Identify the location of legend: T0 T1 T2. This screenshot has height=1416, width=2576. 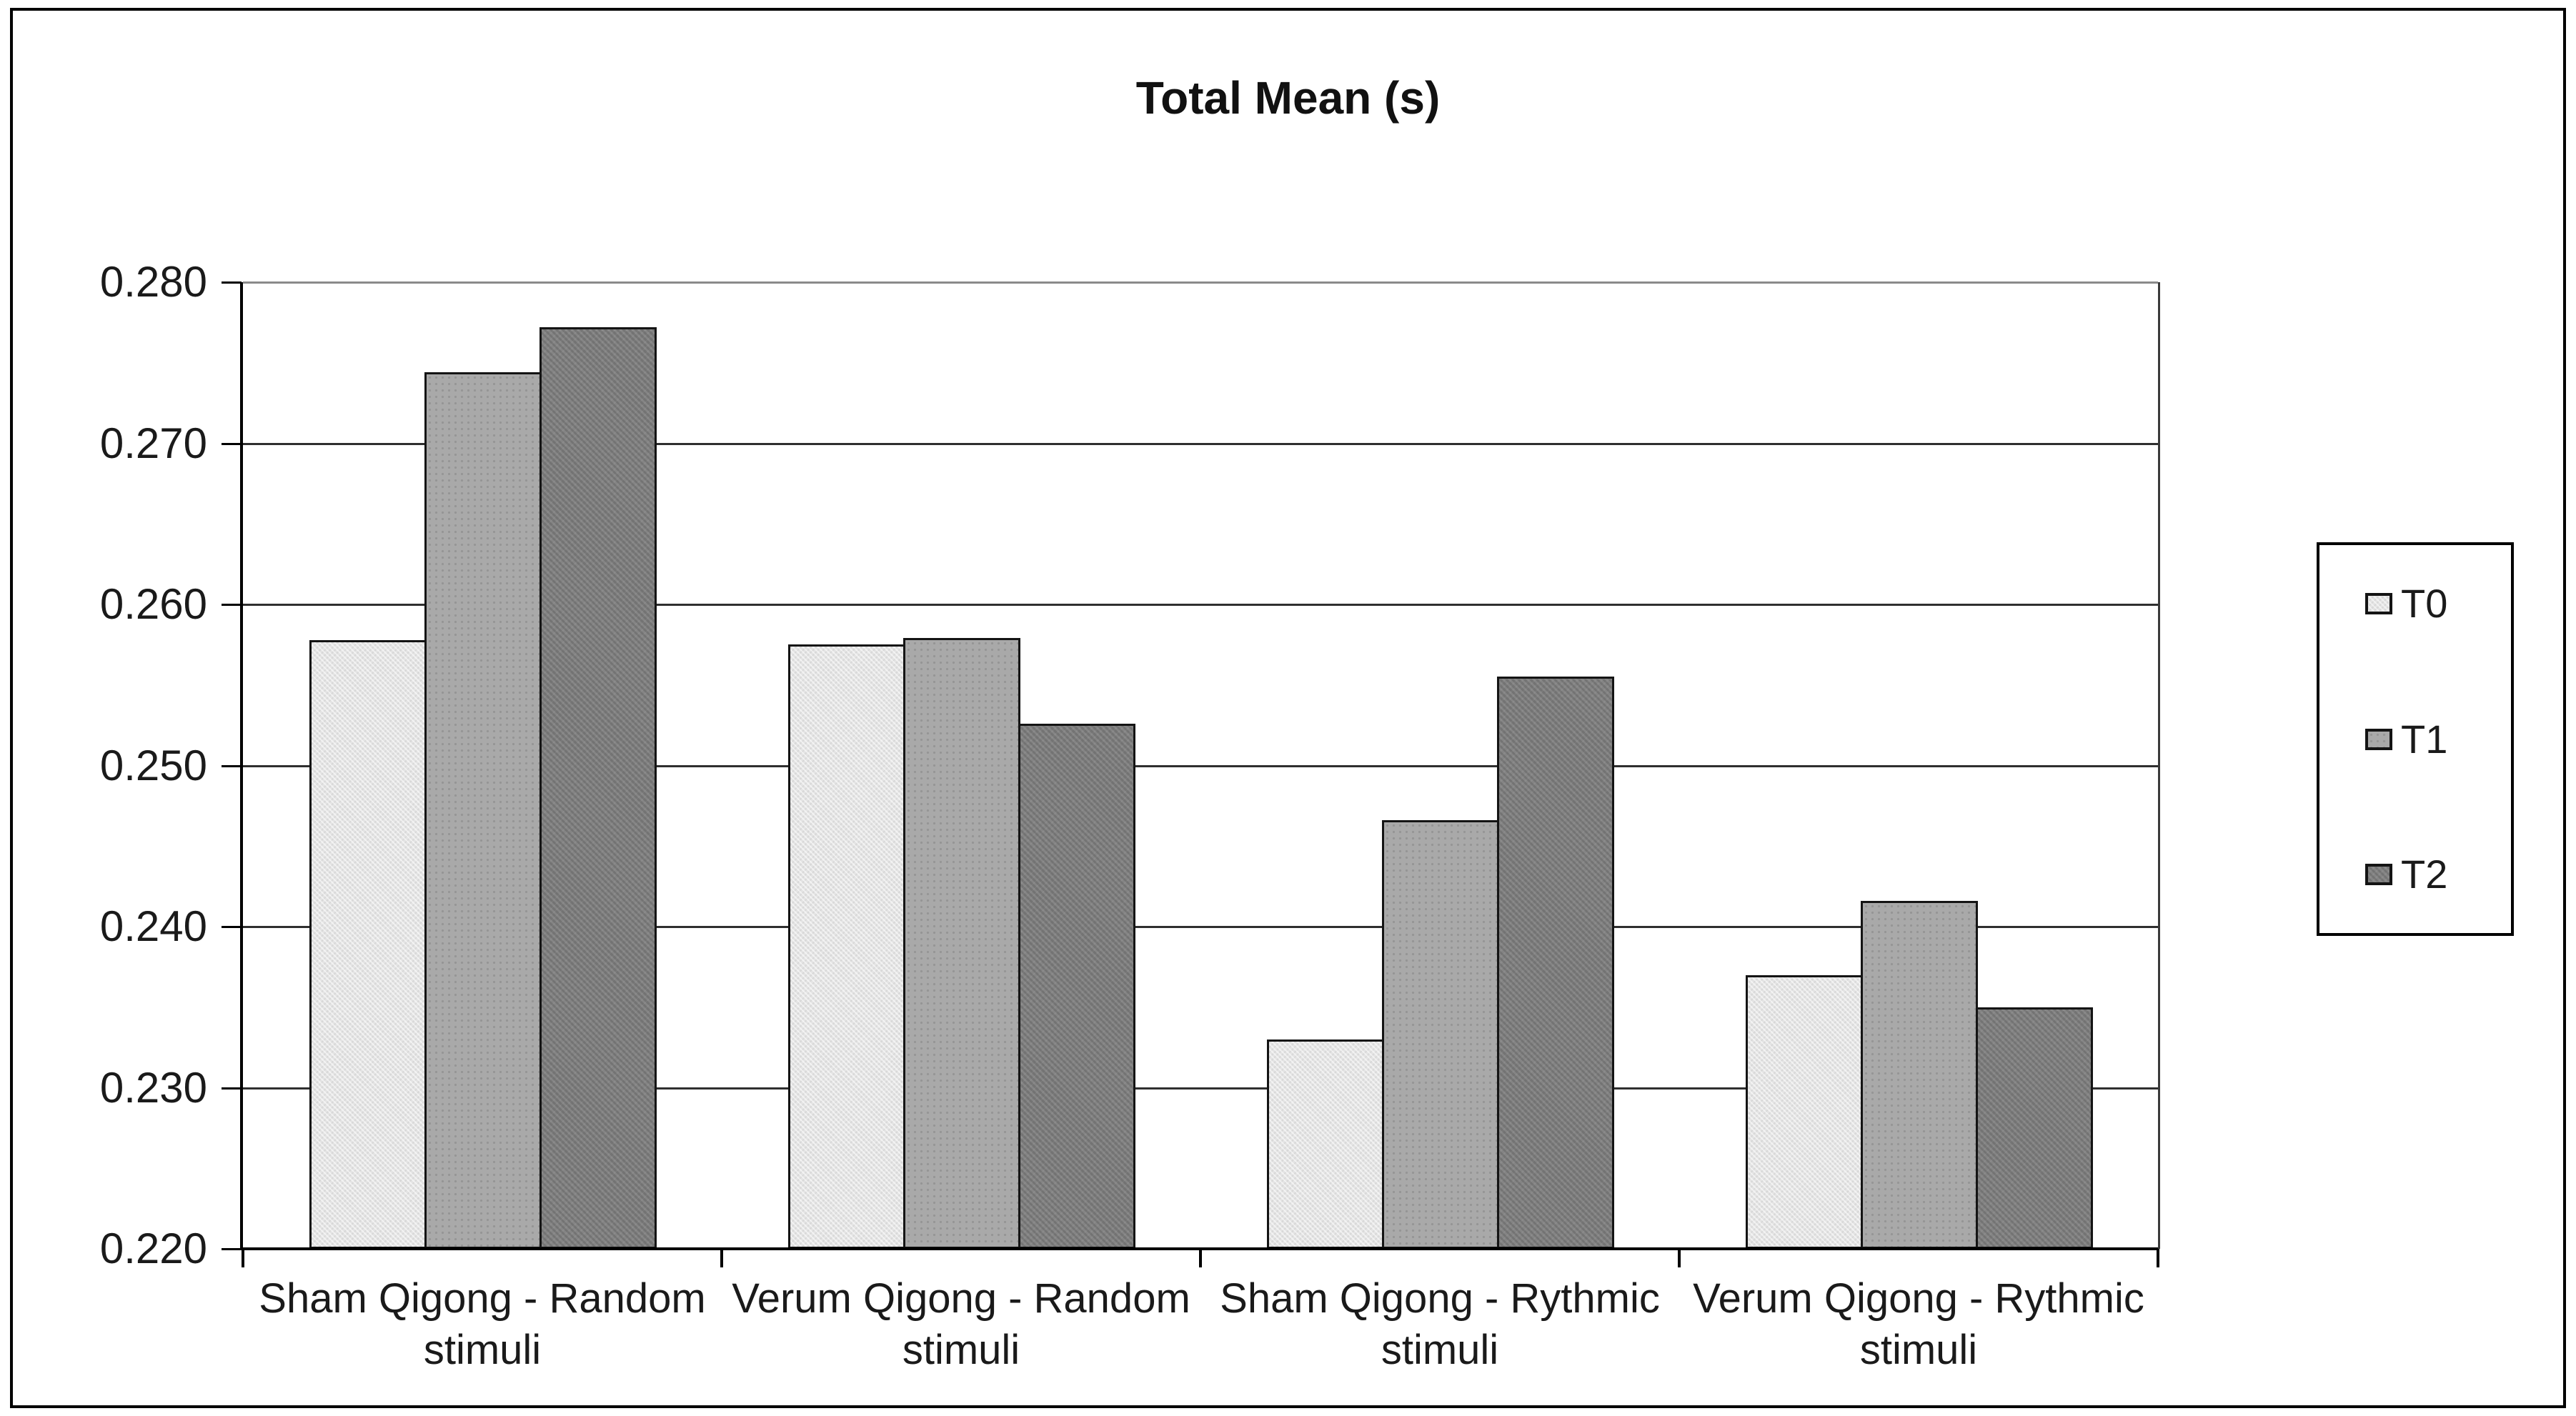
(2415, 739).